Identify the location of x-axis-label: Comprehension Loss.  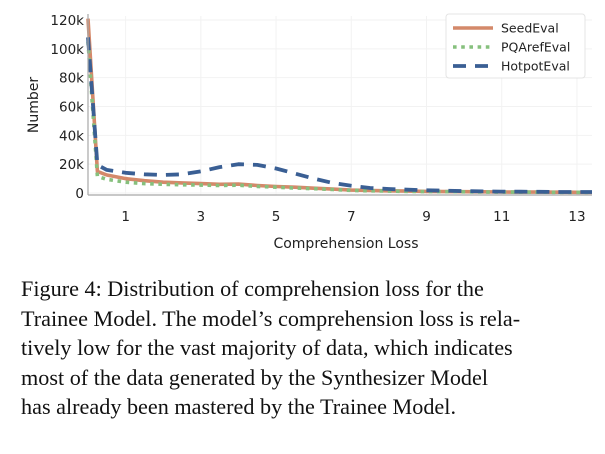
(345, 244).